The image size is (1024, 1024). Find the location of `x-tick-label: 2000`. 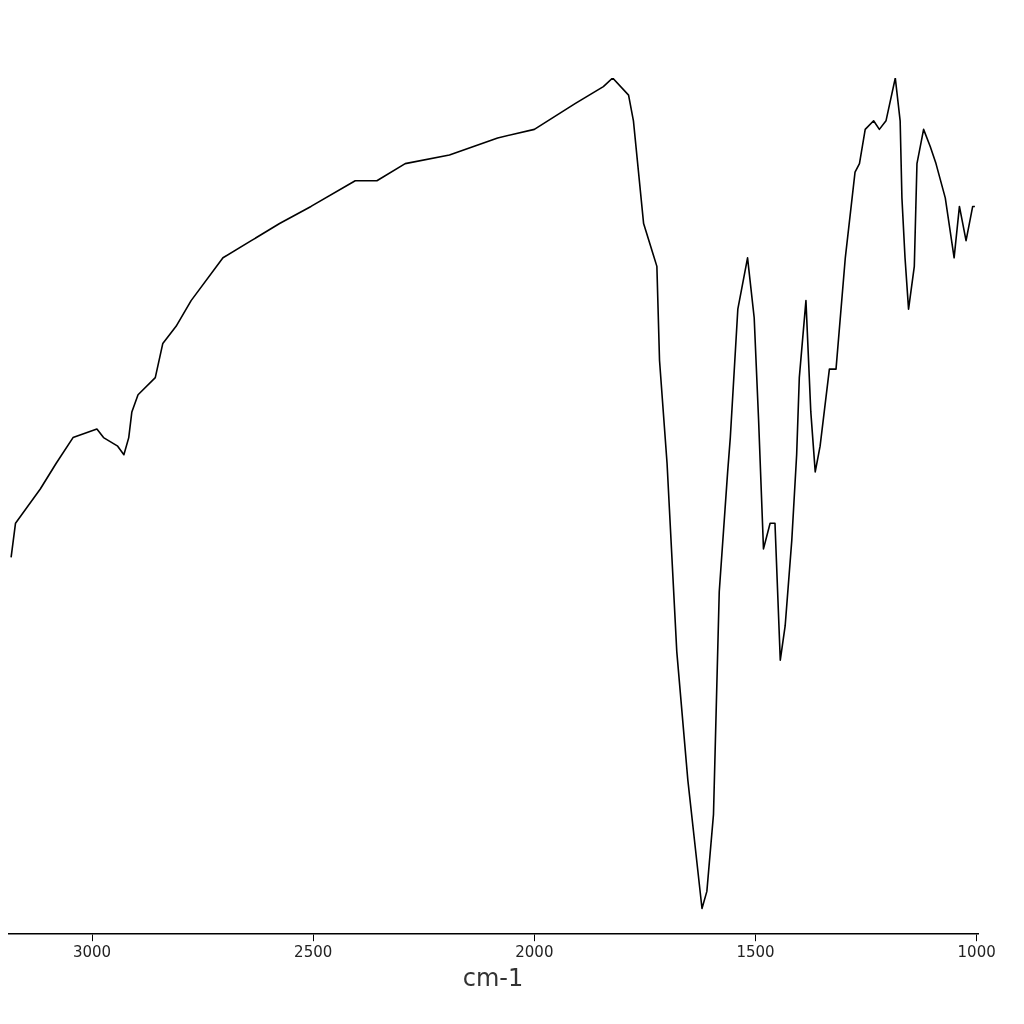

x-tick-label: 2000 is located at coordinates (534, 952).